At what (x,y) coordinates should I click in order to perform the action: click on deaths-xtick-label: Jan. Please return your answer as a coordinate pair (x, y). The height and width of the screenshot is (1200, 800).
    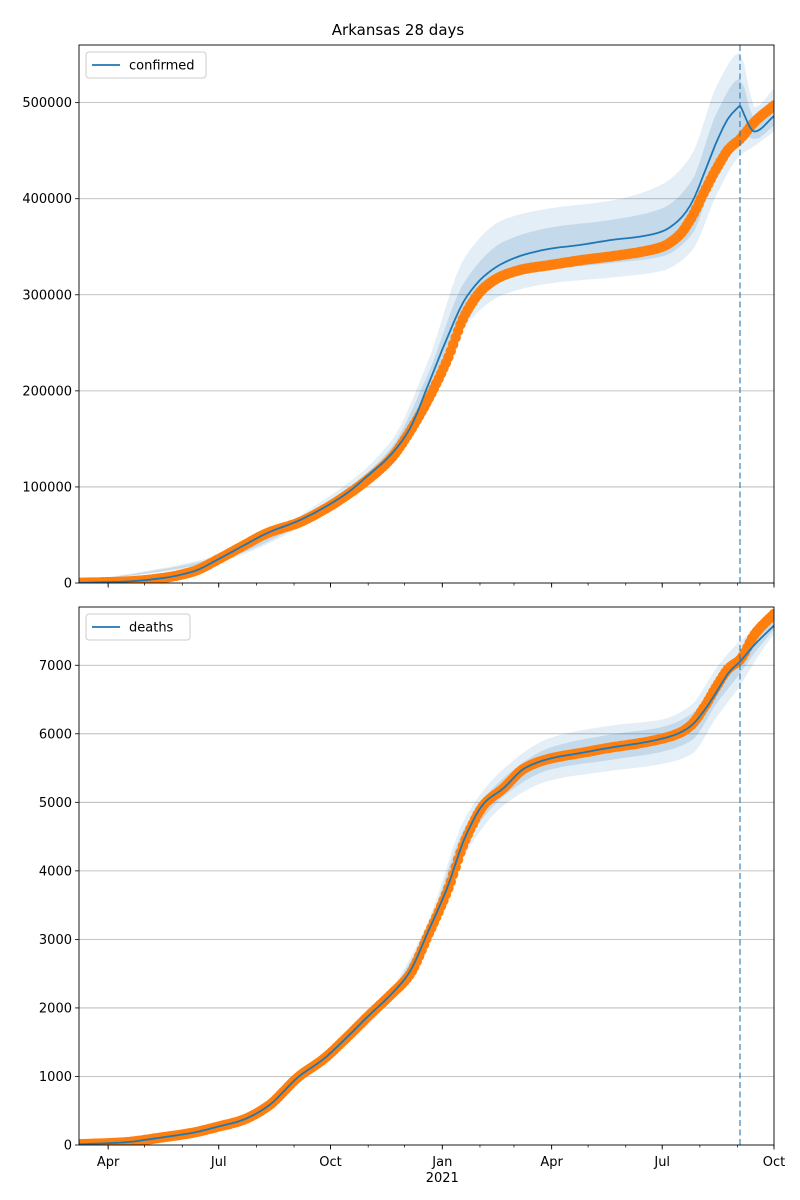
    Looking at the image, I should click on (441, 1162).